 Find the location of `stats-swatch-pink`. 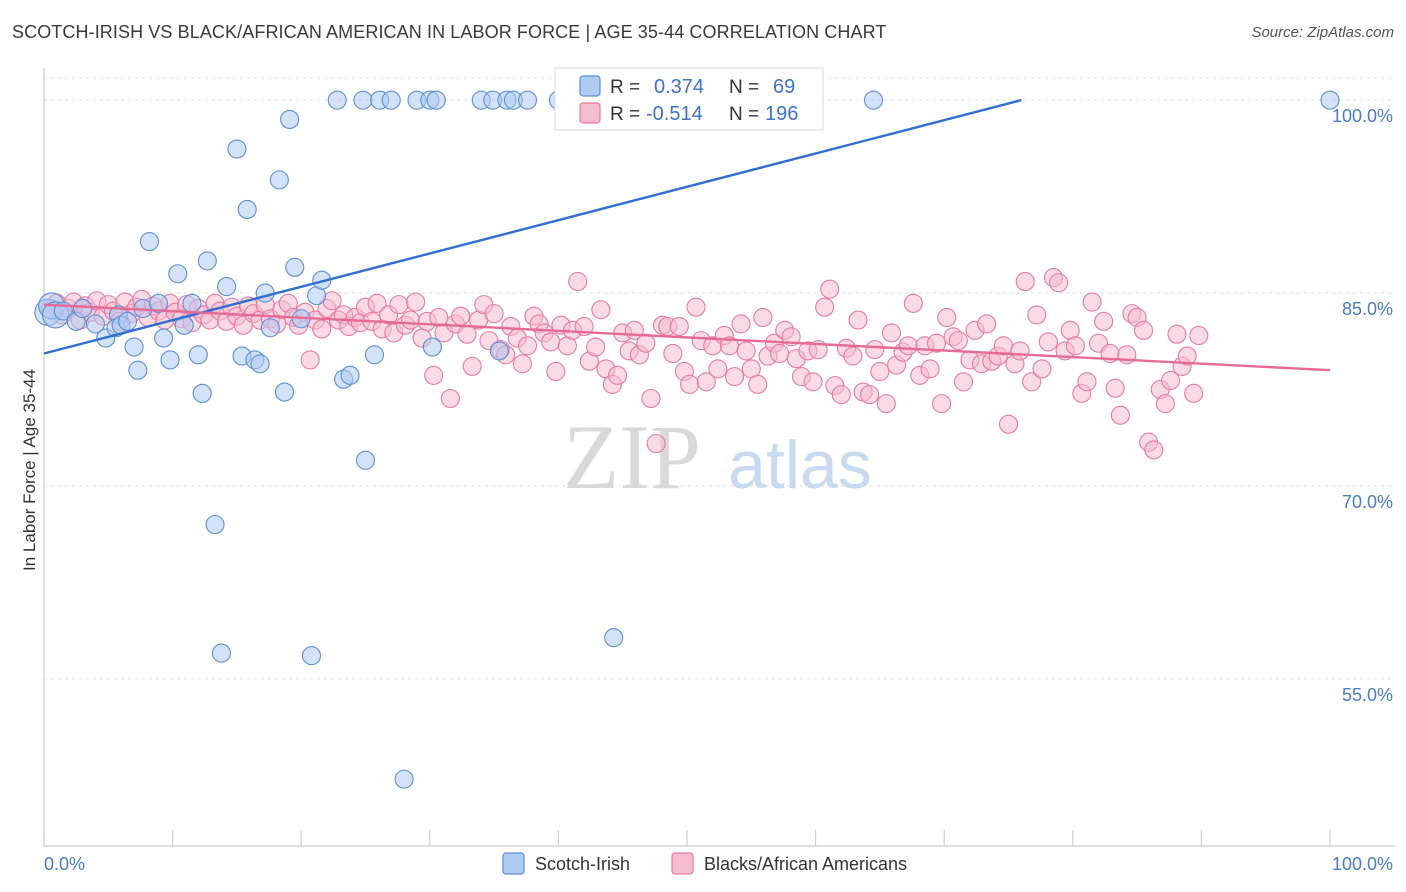

stats-swatch-pink is located at coordinates (590, 113).